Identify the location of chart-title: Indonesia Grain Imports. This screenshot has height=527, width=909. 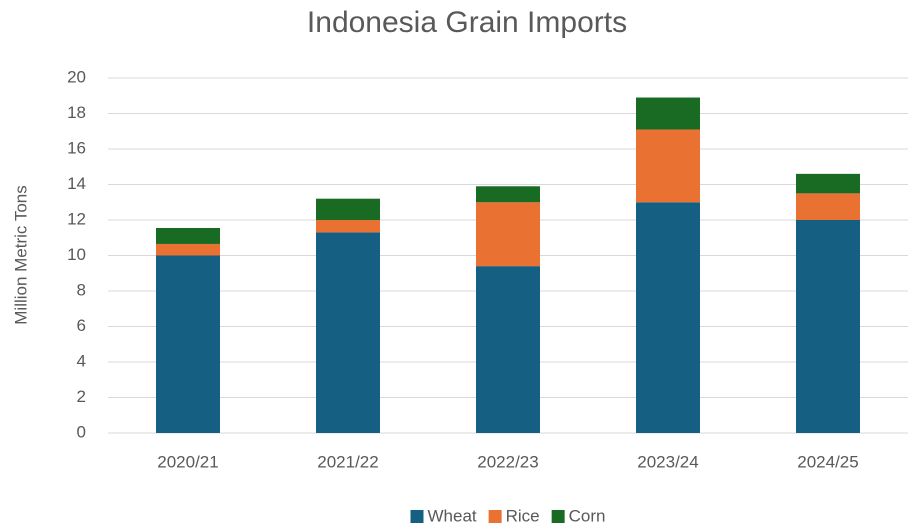
(467, 22).